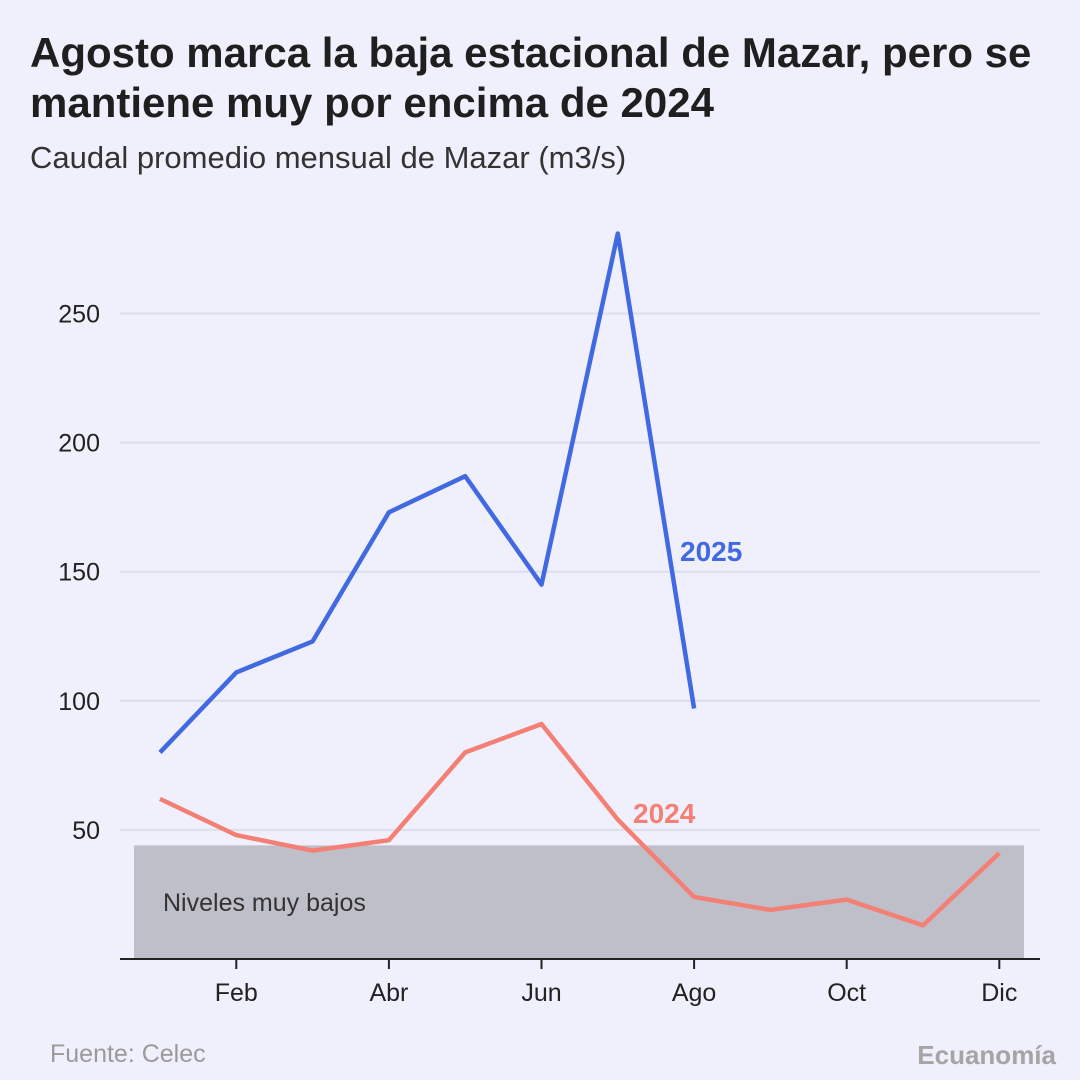  I want to click on y-tick-label-200: 200, so click(79, 444).